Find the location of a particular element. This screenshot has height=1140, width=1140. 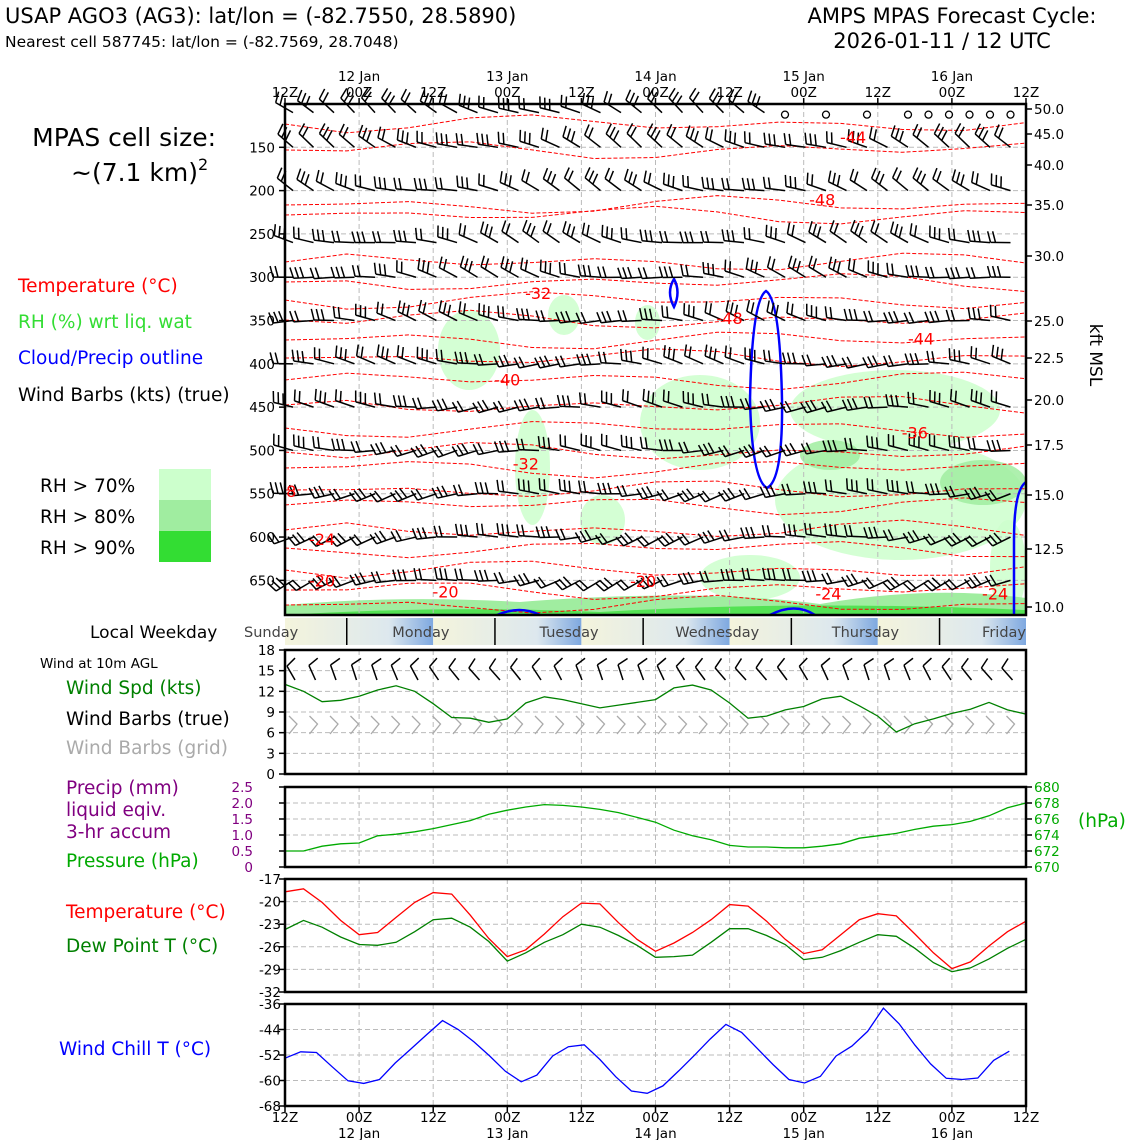

temp-contour is located at coordinates (655, 300).